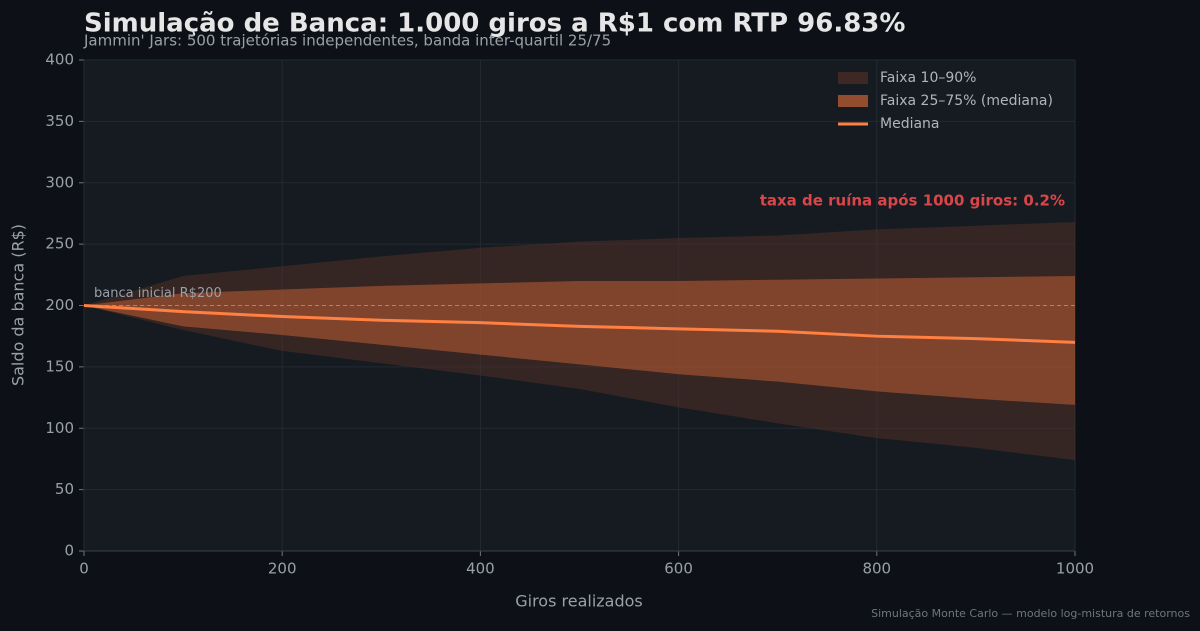 This screenshot has height=631, width=1200. I want to click on y-tick-label: 350, so click(59, 121).